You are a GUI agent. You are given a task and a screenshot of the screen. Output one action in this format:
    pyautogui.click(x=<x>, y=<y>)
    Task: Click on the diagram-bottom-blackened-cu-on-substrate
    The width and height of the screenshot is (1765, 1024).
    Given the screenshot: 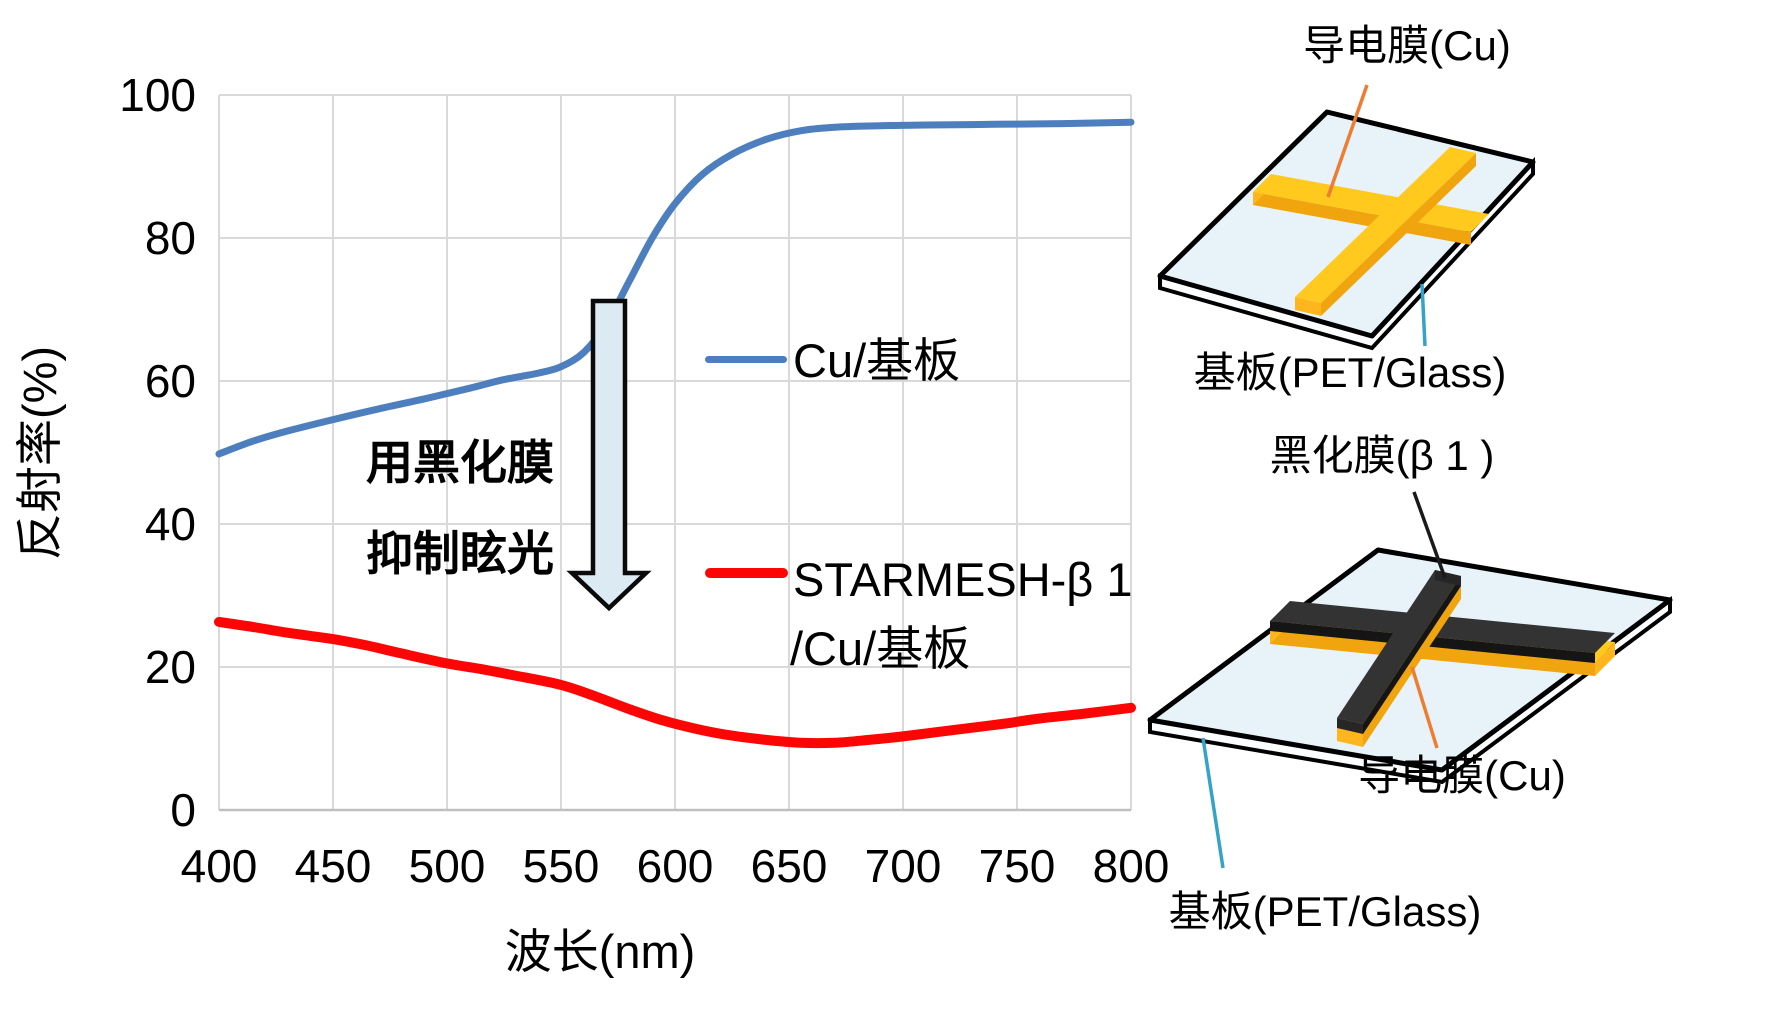 What is the action you would take?
    pyautogui.click(x=1410, y=680)
    